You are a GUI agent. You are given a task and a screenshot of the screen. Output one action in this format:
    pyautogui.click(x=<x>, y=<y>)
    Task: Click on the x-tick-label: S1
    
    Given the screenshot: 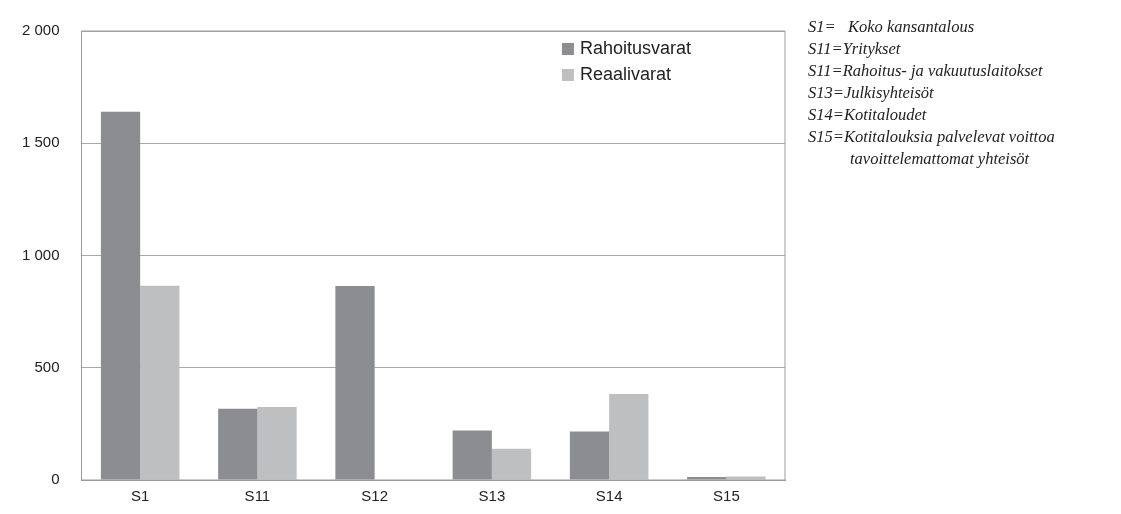 What is the action you would take?
    pyautogui.click(x=140, y=496)
    